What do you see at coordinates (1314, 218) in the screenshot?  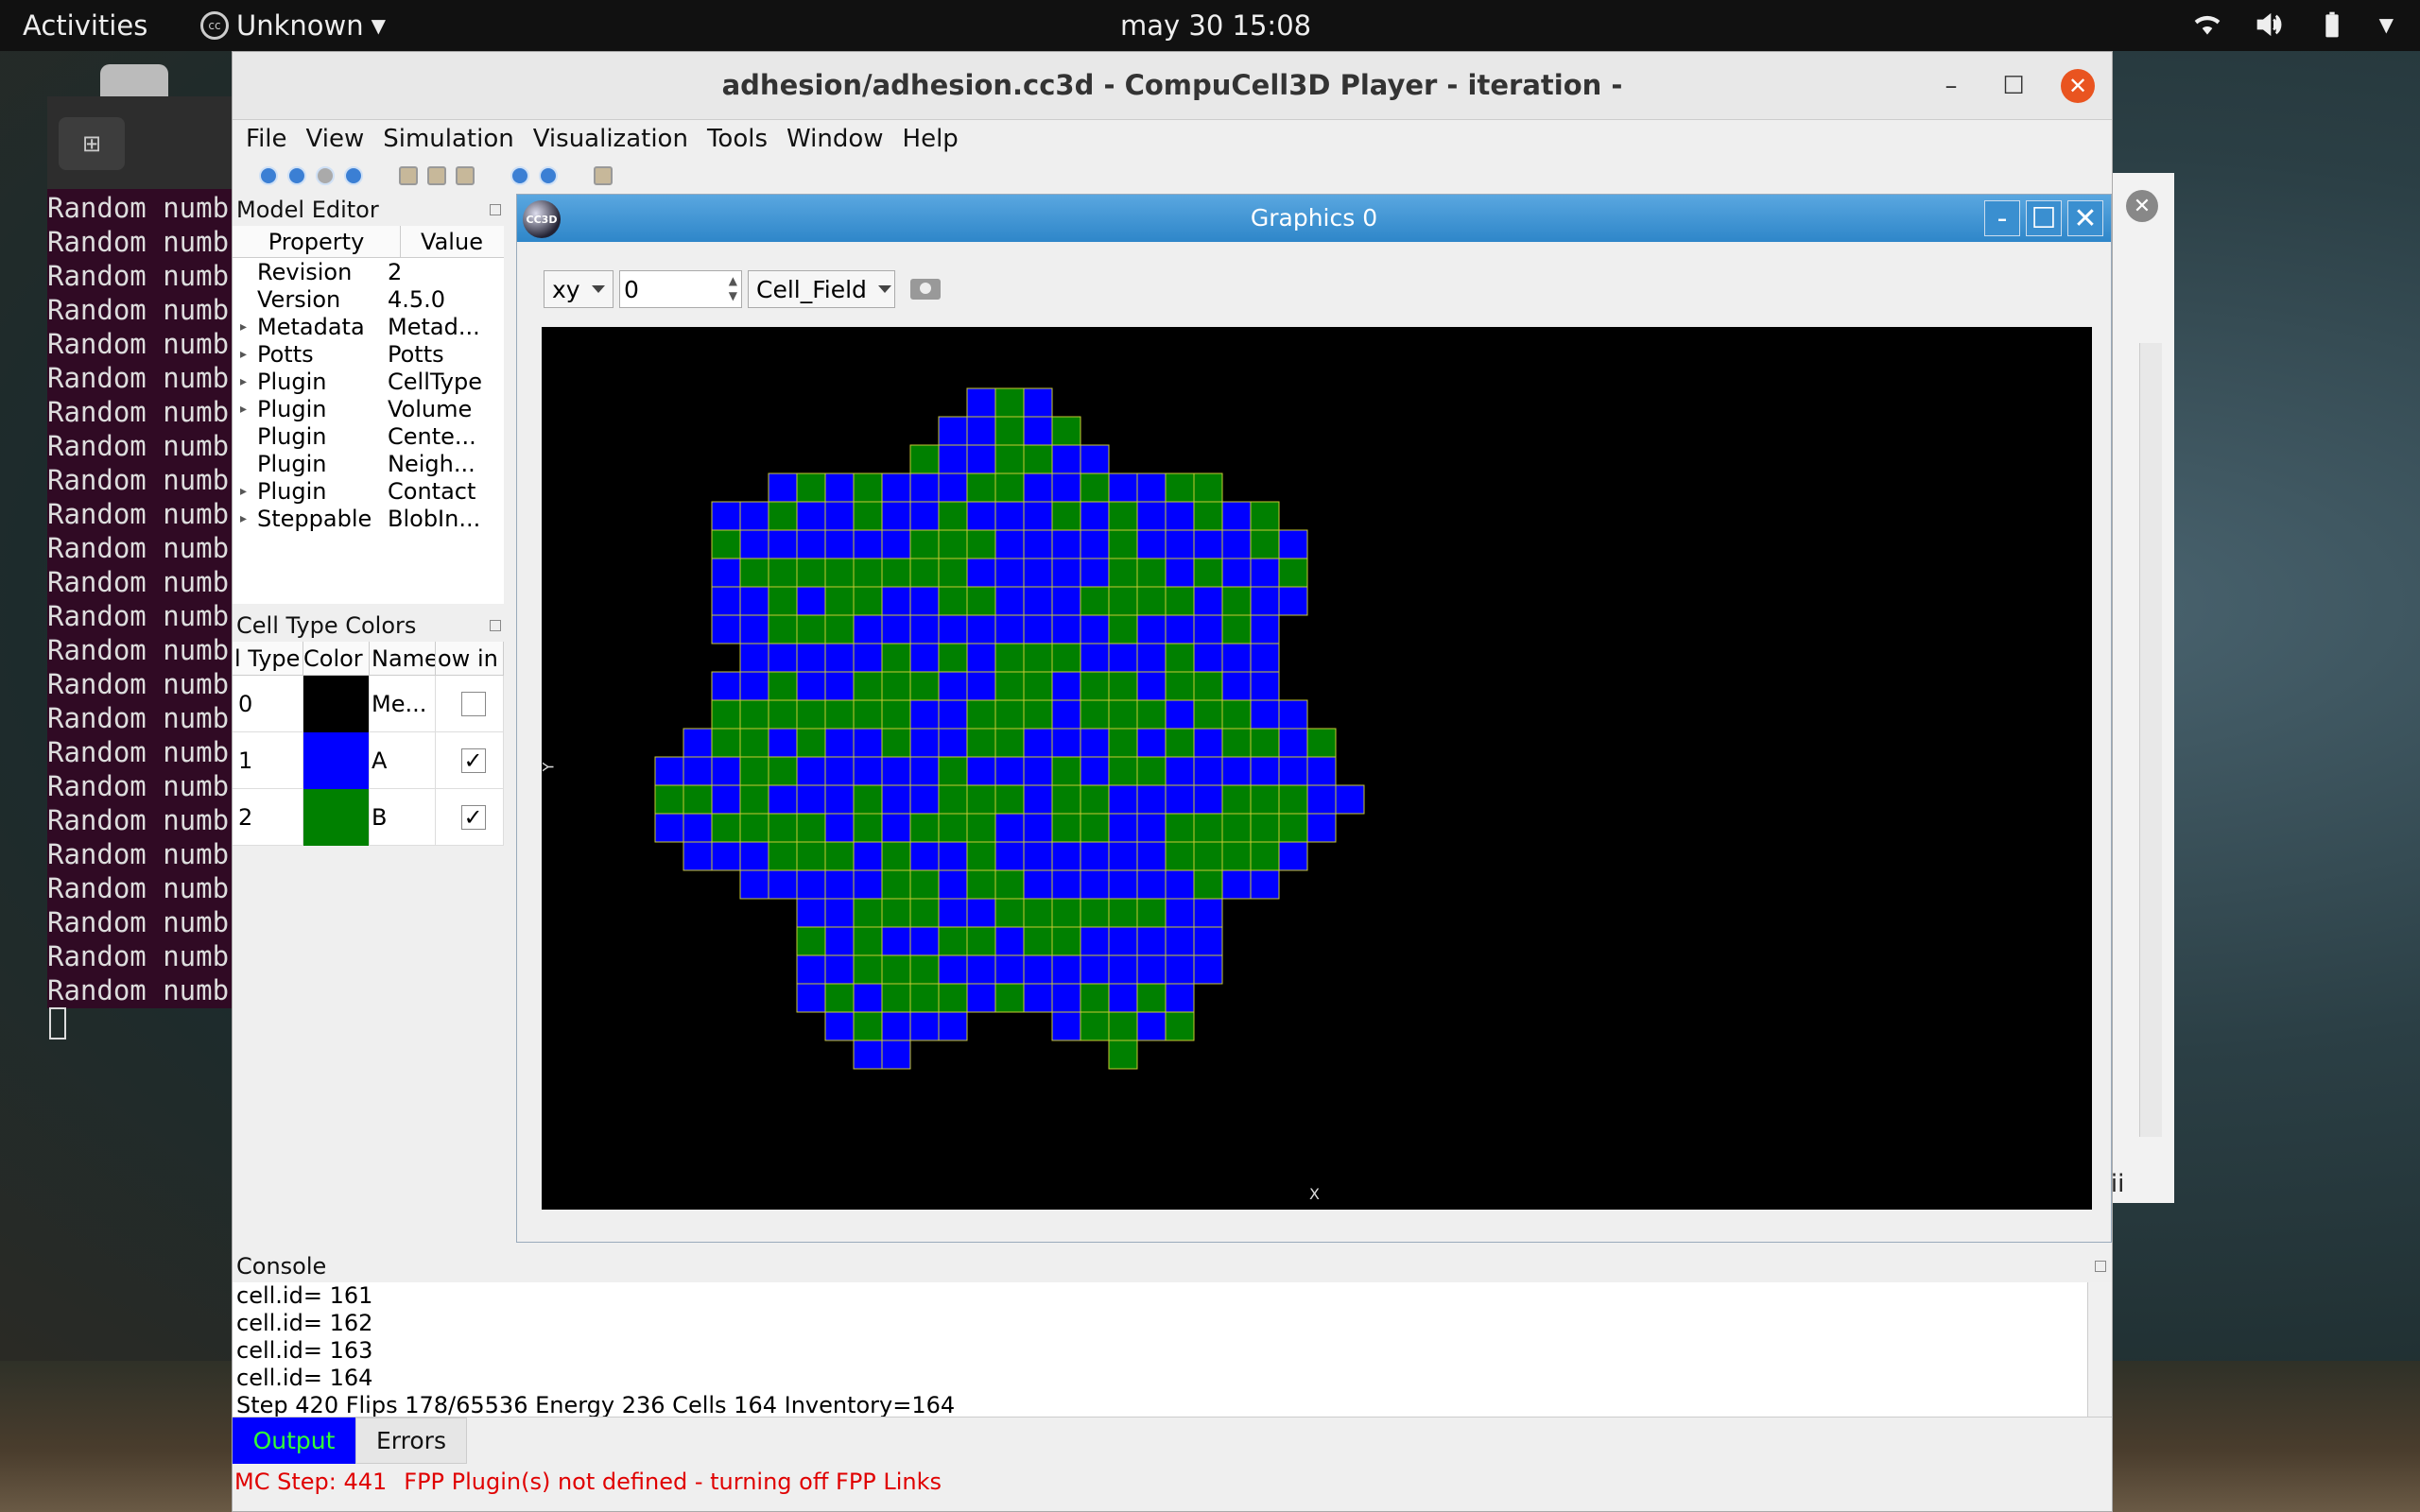 I see `graphics-title-bar: CC3D Graphics 0 - ☐ ✕` at bounding box center [1314, 218].